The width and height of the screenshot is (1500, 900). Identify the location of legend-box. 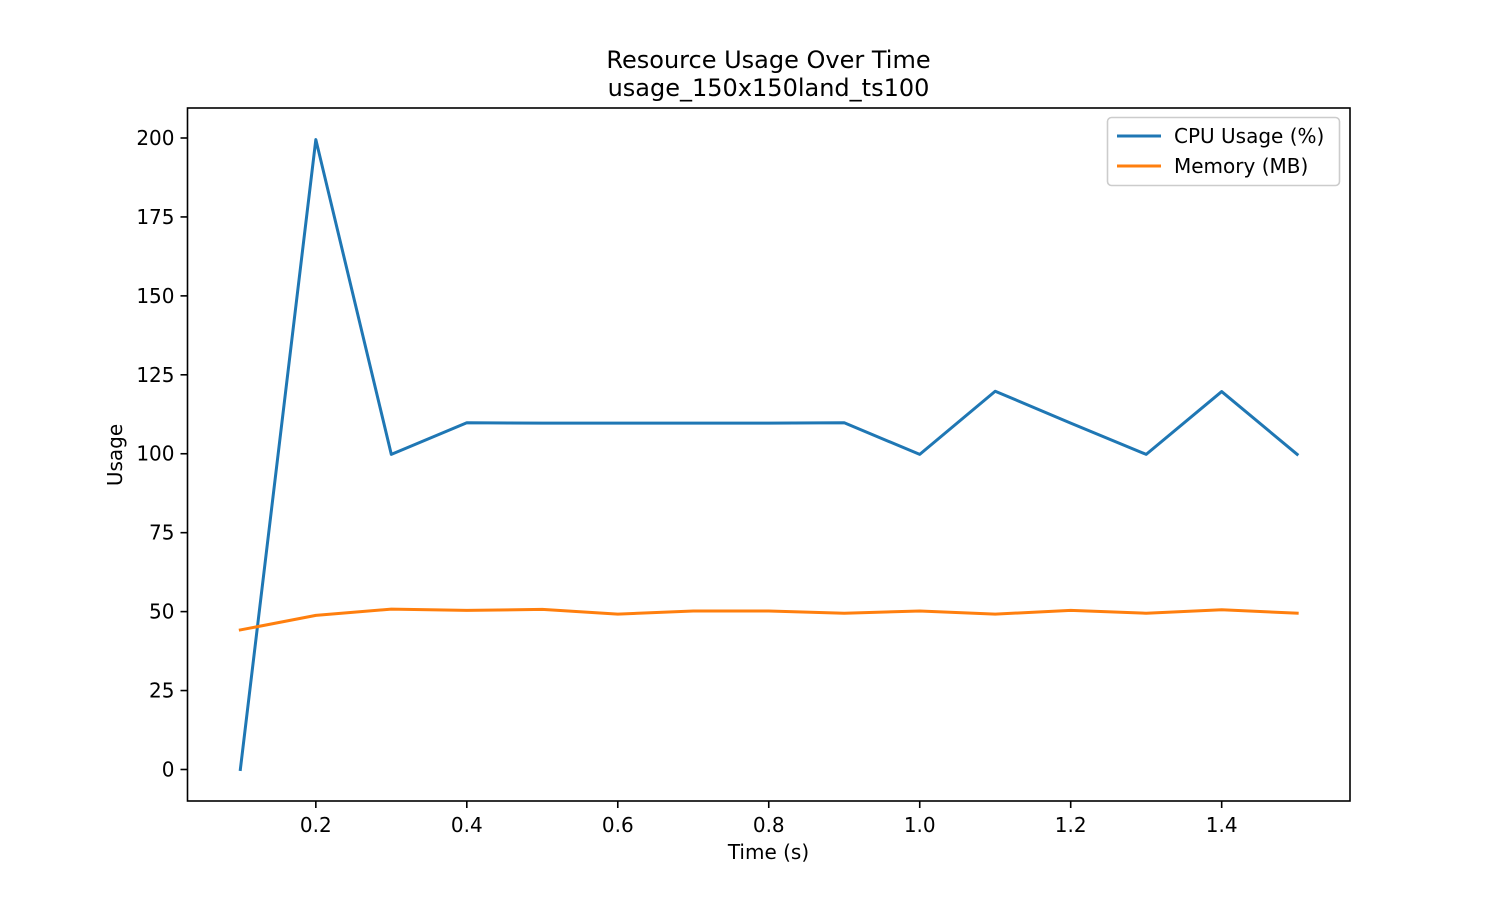
(1223, 151).